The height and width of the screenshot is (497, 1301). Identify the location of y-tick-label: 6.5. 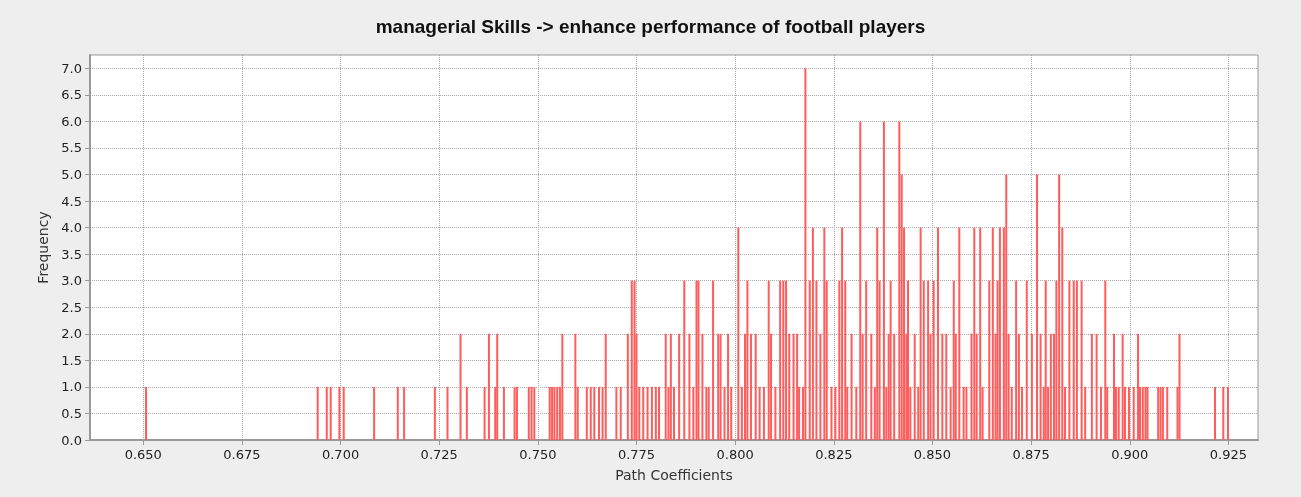
(71, 95).